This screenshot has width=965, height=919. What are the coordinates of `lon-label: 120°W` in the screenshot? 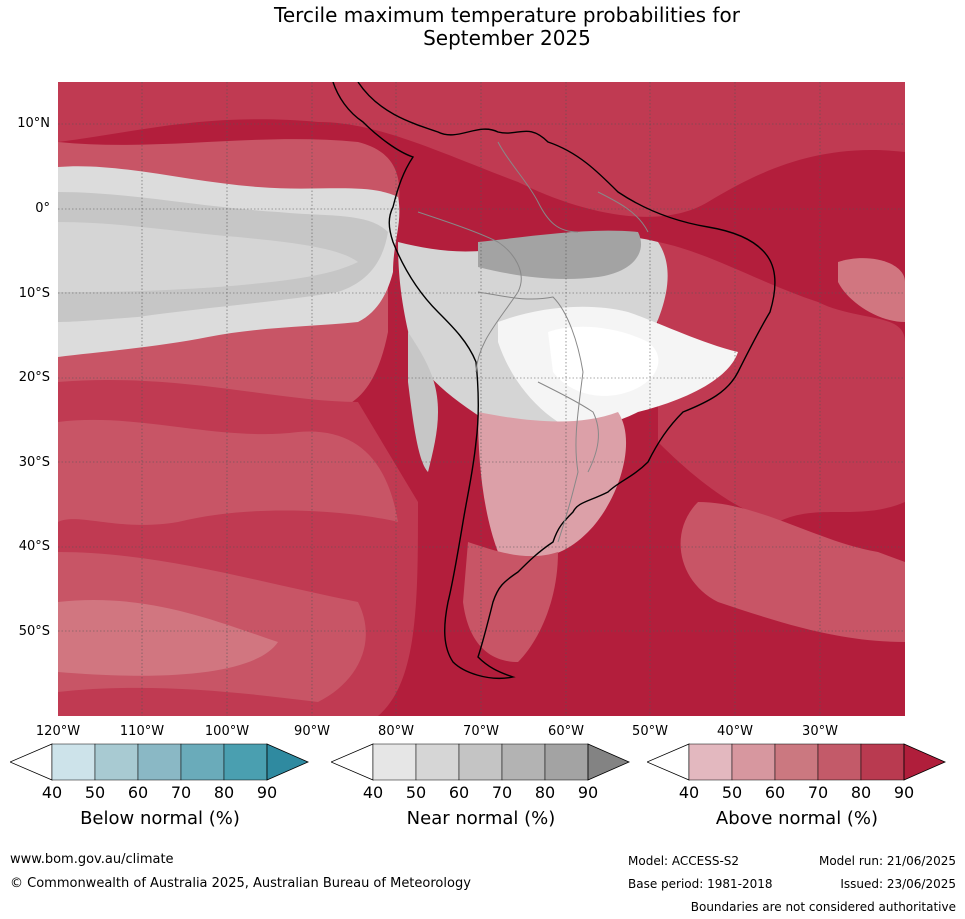 It's located at (58, 731).